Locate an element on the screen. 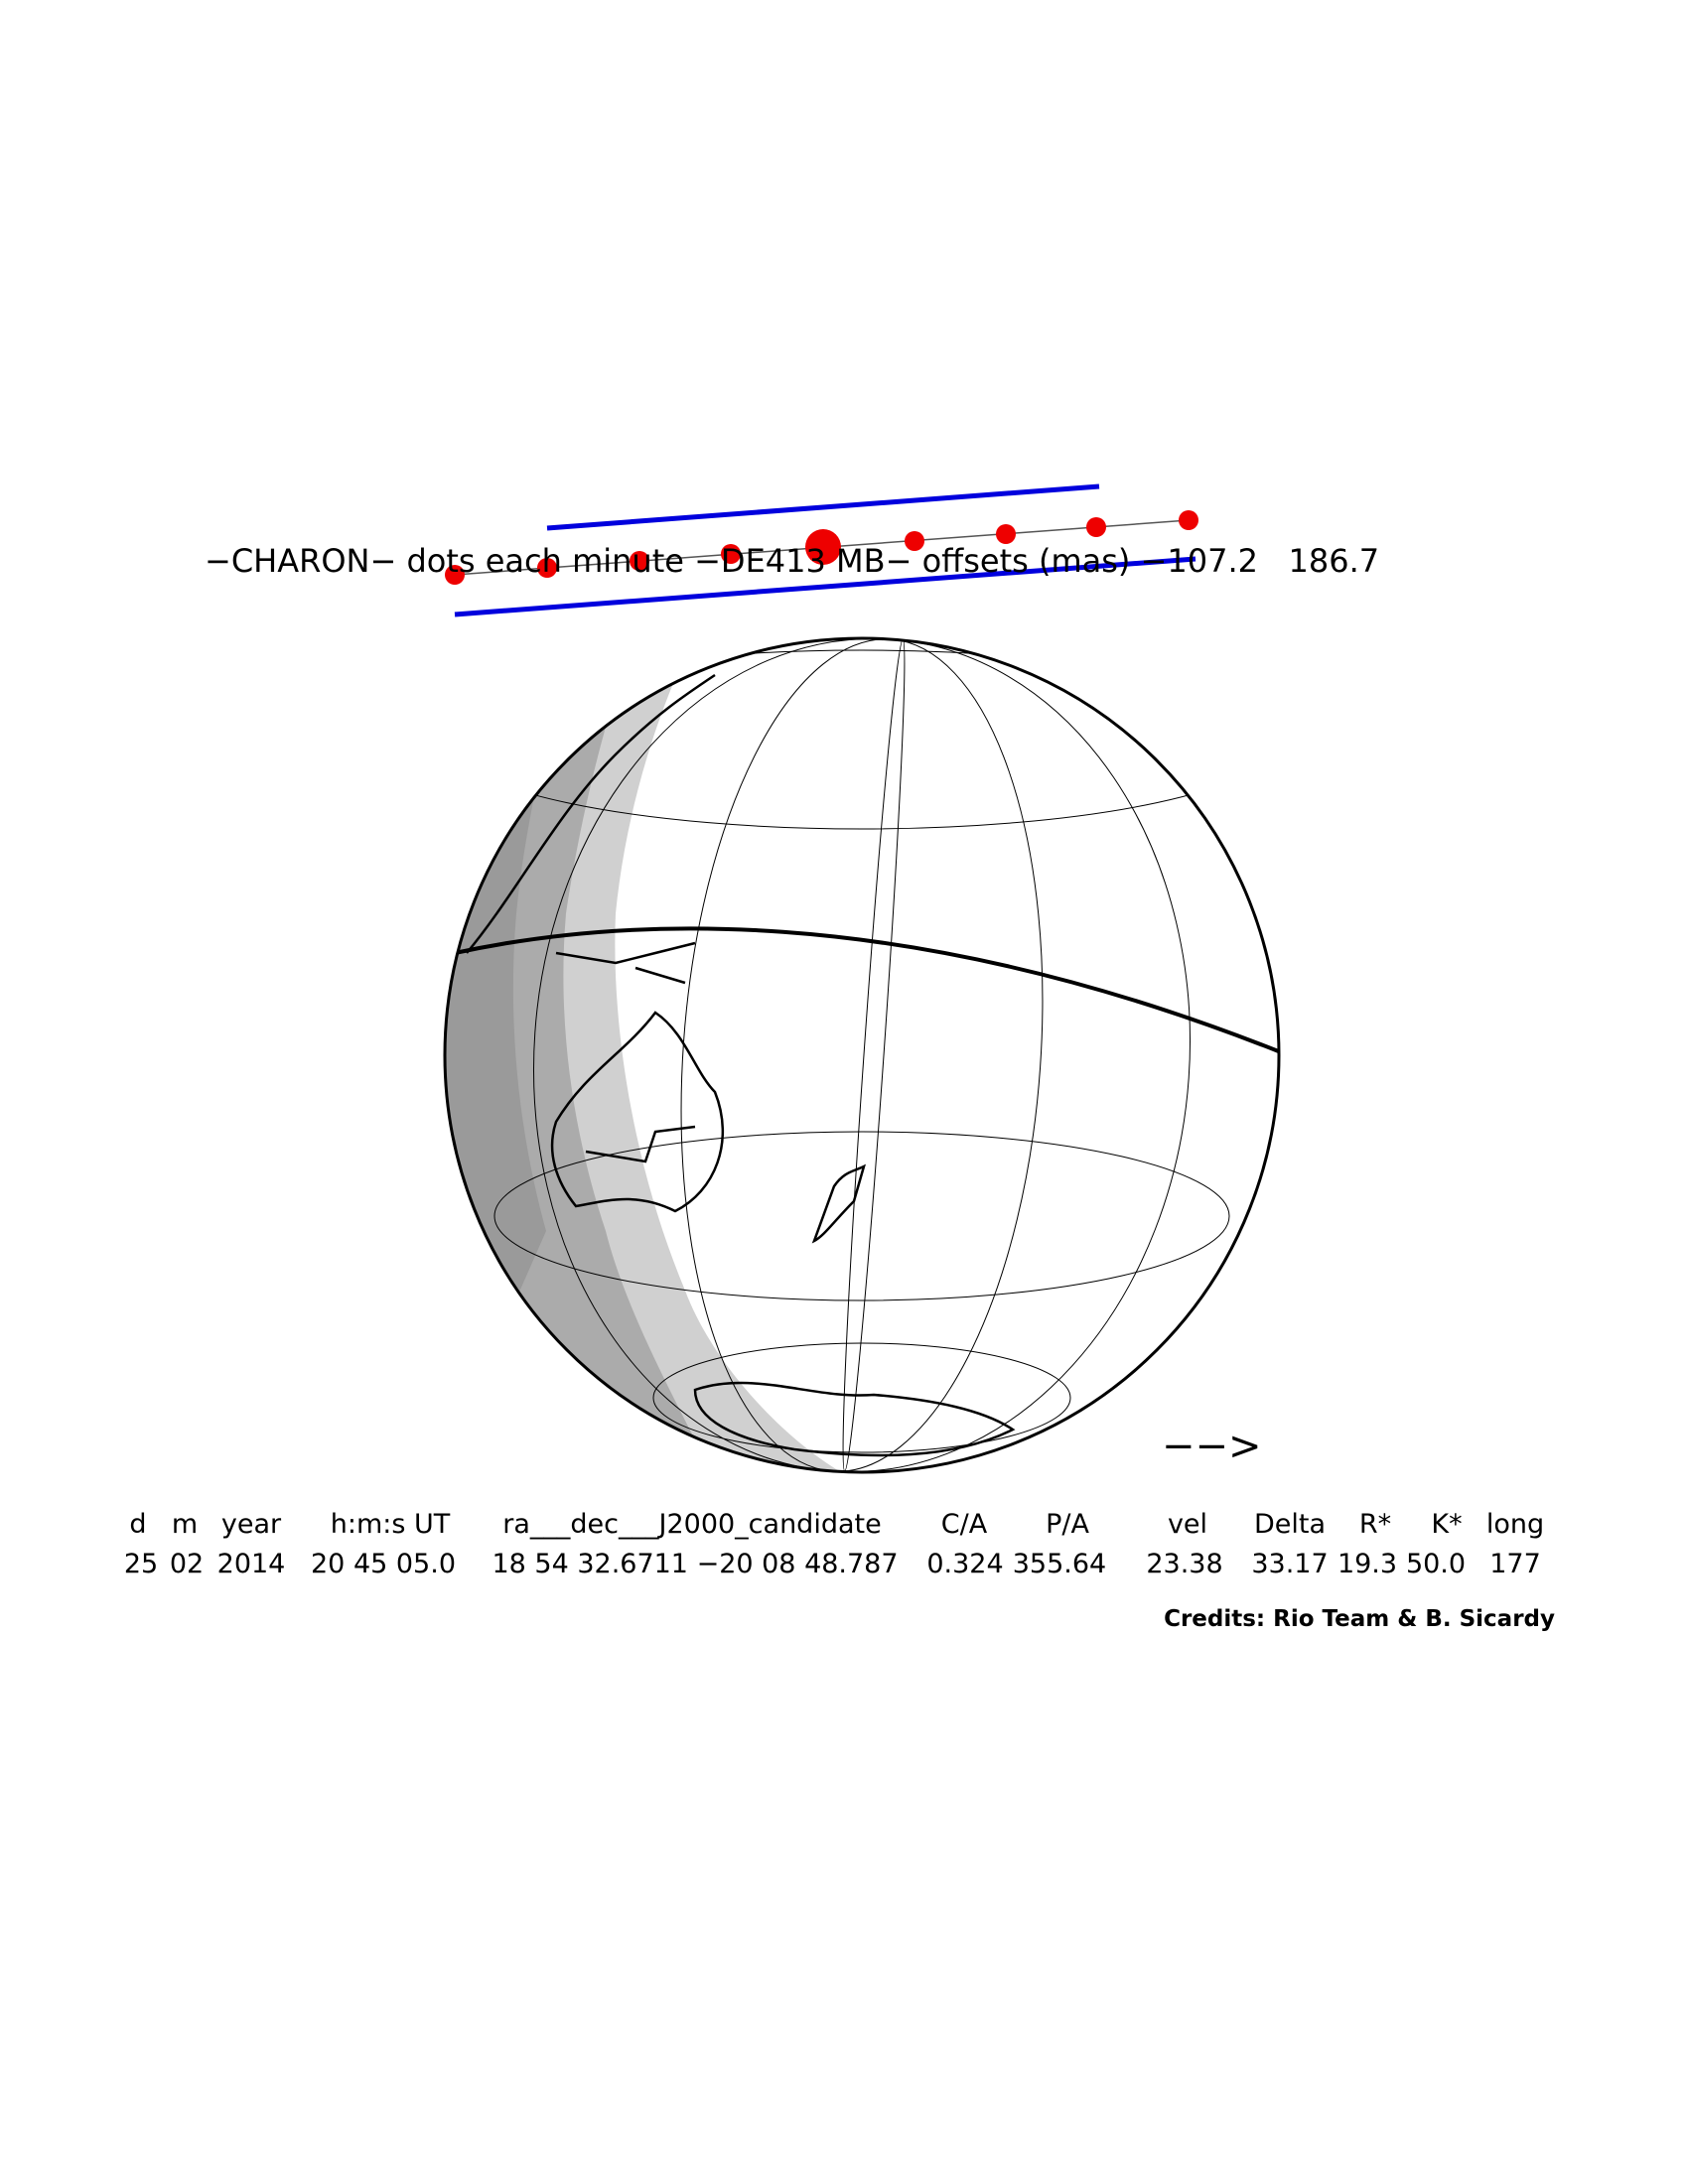 Image resolution: width=1688 pixels, height=2184 pixels. table-cell: 25 is located at coordinates (141, 1564).